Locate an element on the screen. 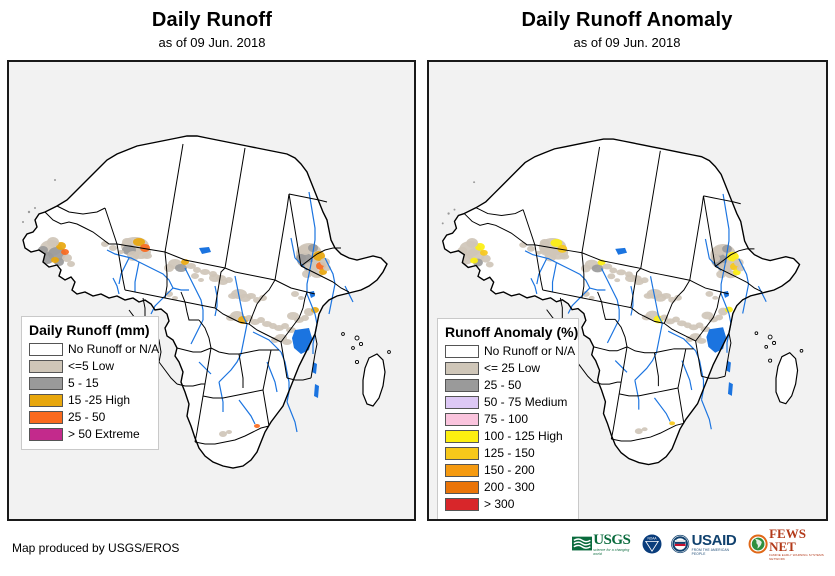 The height and width of the screenshot is (576, 835). legend-label: 100 - 125 High is located at coordinates (523, 435).